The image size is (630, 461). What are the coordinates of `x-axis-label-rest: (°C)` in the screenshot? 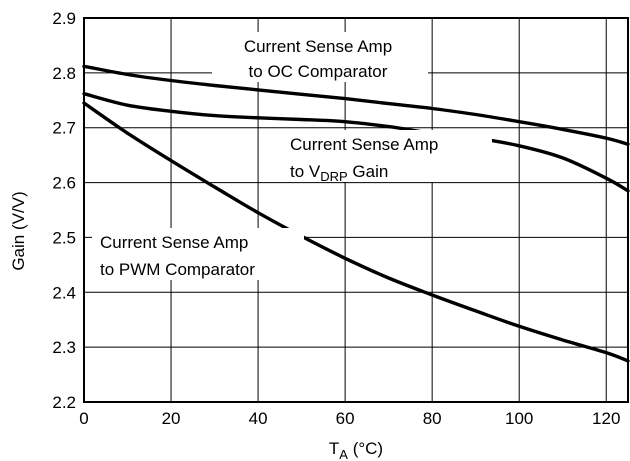 It's located at (365, 448).